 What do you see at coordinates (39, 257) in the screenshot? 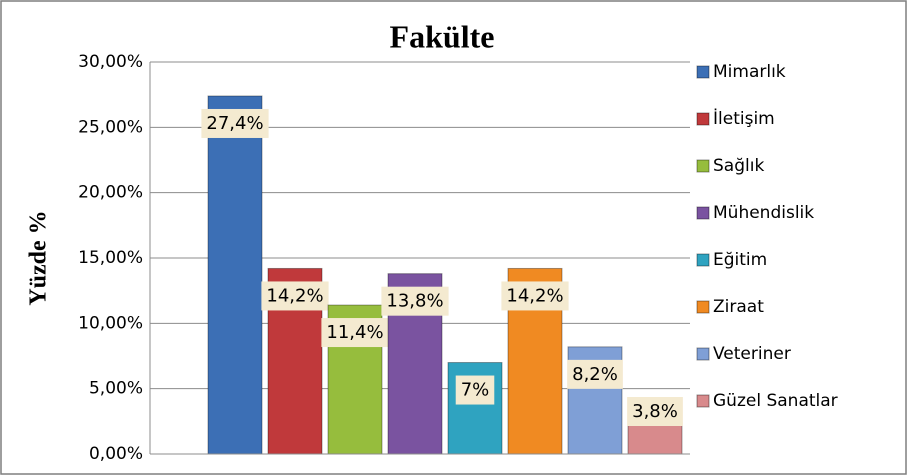
I see `y-axis-label: Yüzde %` at bounding box center [39, 257].